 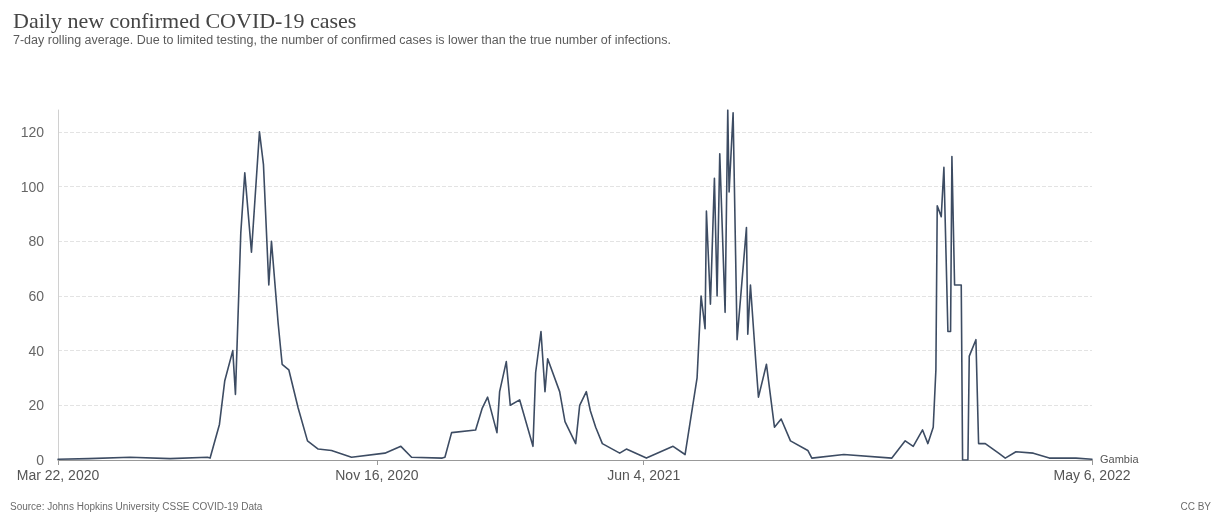 What do you see at coordinates (32, 186) in the screenshot?
I see `y-tick-label: 100` at bounding box center [32, 186].